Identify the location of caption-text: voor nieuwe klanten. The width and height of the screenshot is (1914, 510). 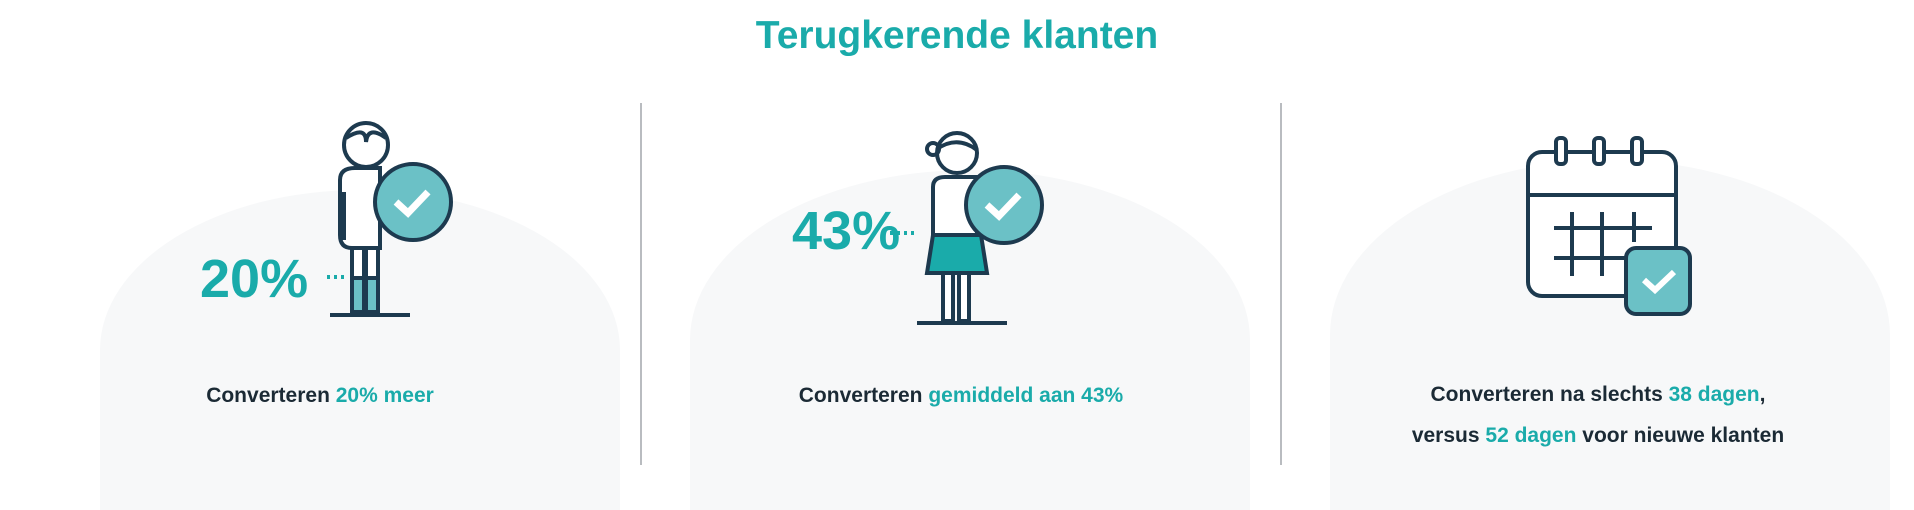
(1680, 435).